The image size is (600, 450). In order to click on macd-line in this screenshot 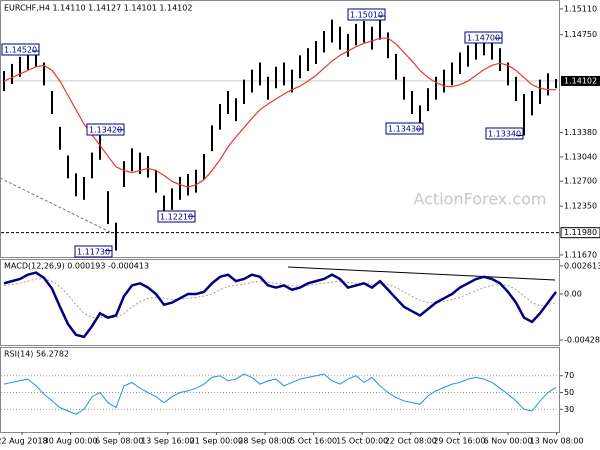, I will do `click(280, 305)`.